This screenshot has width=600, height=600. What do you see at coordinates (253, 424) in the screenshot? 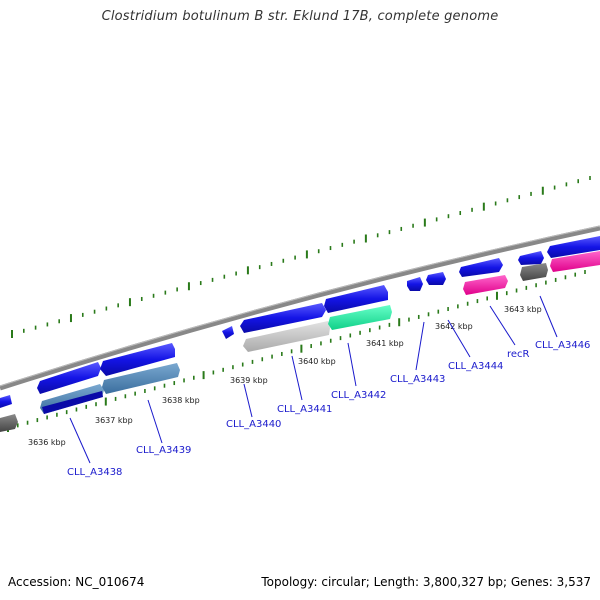
I see `gene-label-cll-a3440: CLL_A3440` at bounding box center [253, 424].